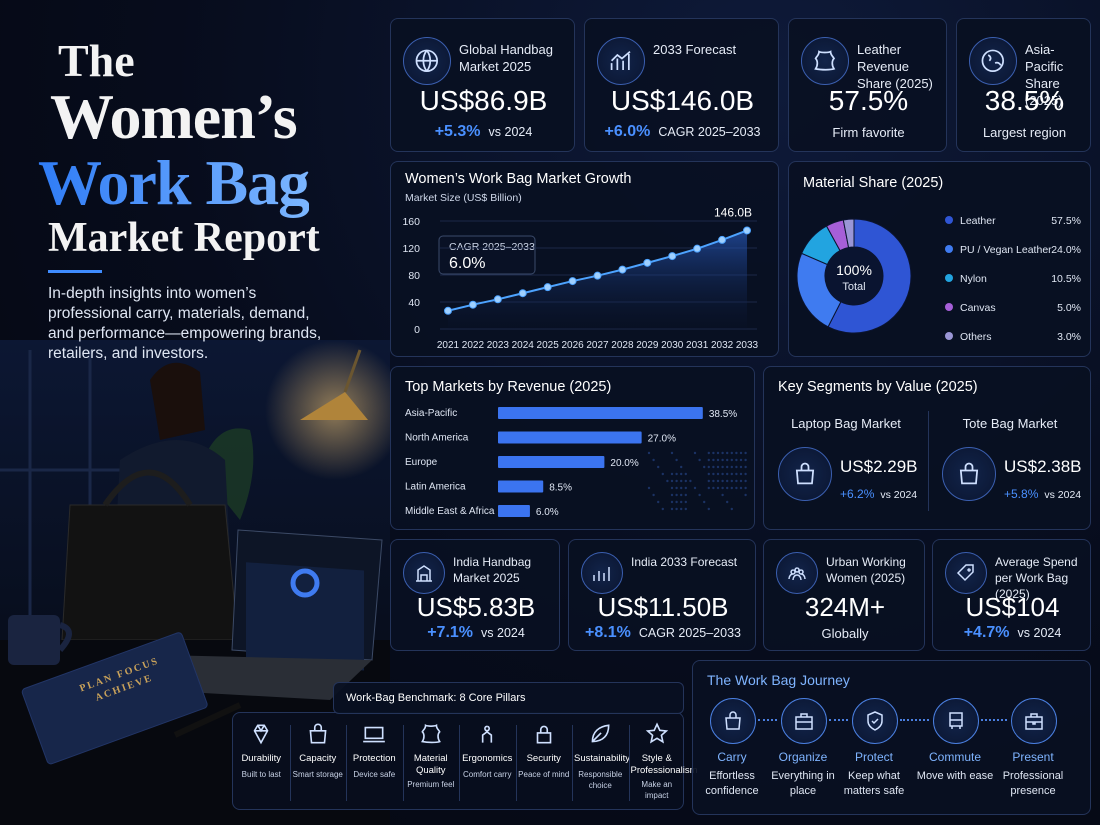 This screenshot has height=825, width=1100. What do you see at coordinates (954, 757) in the screenshot?
I see `journey-step-name: Commute` at bounding box center [954, 757].